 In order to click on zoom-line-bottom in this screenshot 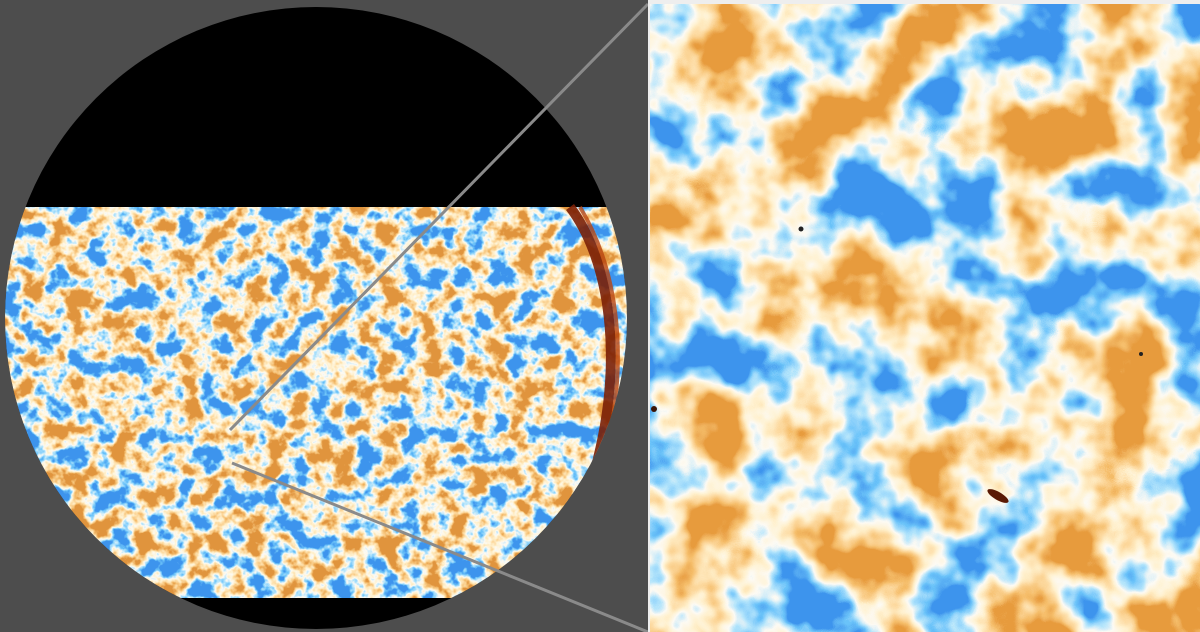, I will do `click(440, 546)`.